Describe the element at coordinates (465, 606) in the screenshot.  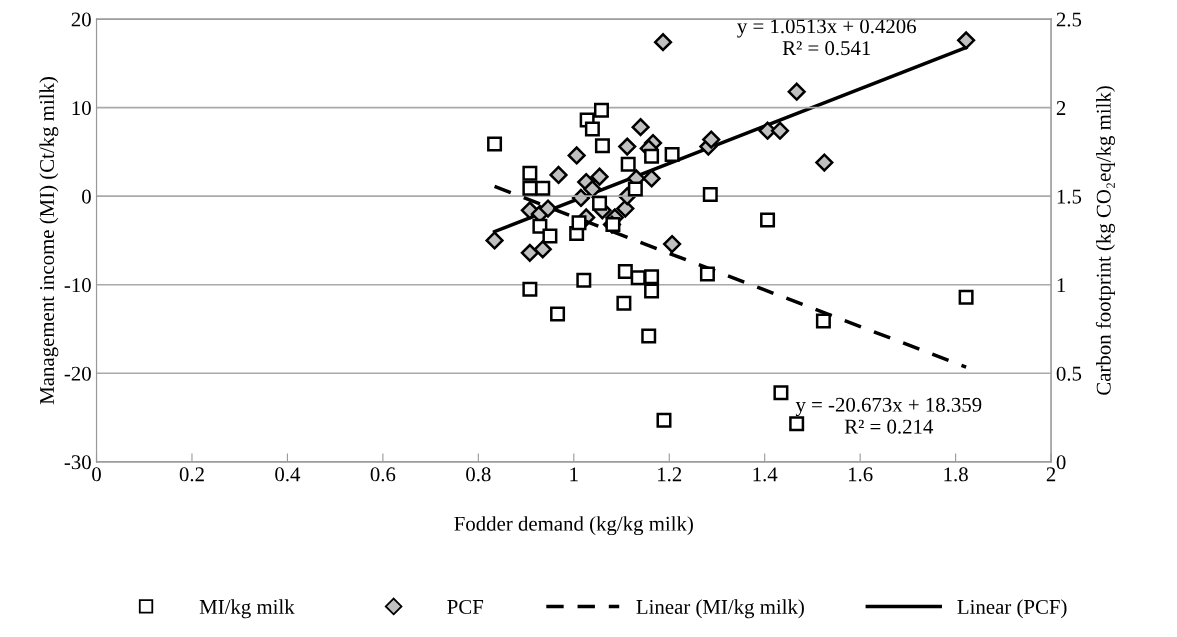
I see `legend-label: PCF` at that location.